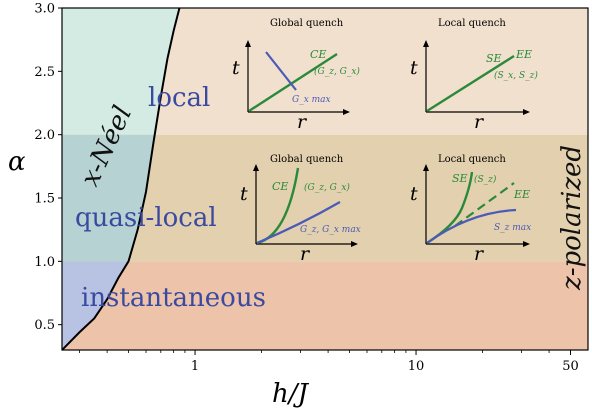 This screenshot has height=416, width=592. Describe the element at coordinates (484, 204) in the screenshot. I see `inset-green-dashed-curve` at that location.